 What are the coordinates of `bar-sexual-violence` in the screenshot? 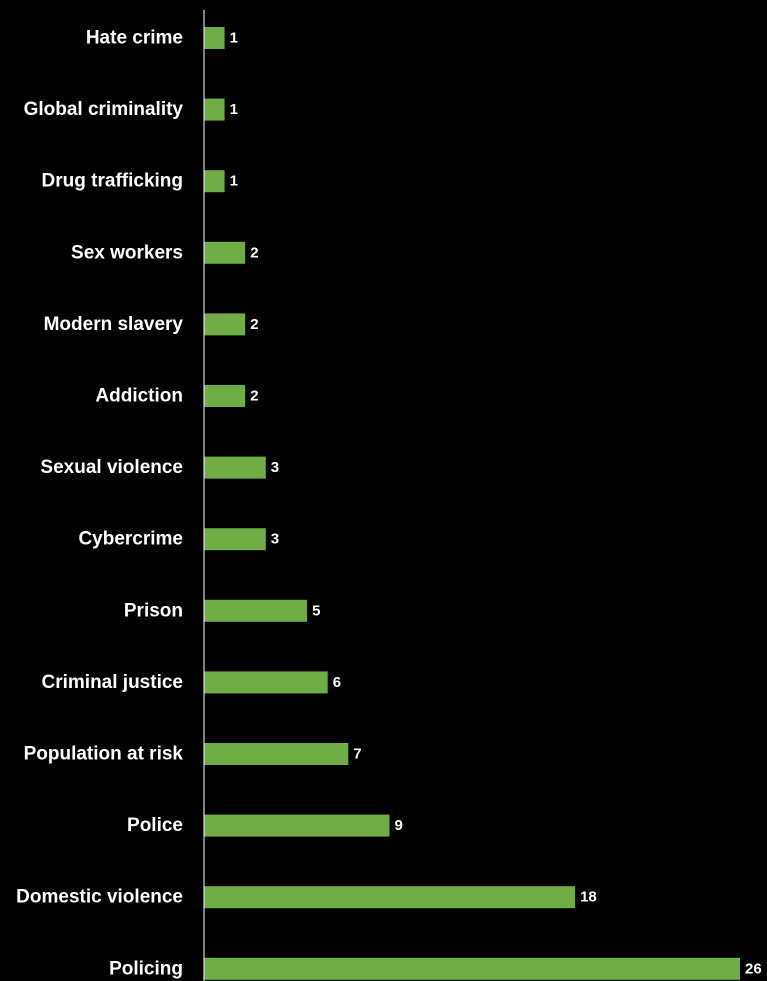 It's located at (235, 467).